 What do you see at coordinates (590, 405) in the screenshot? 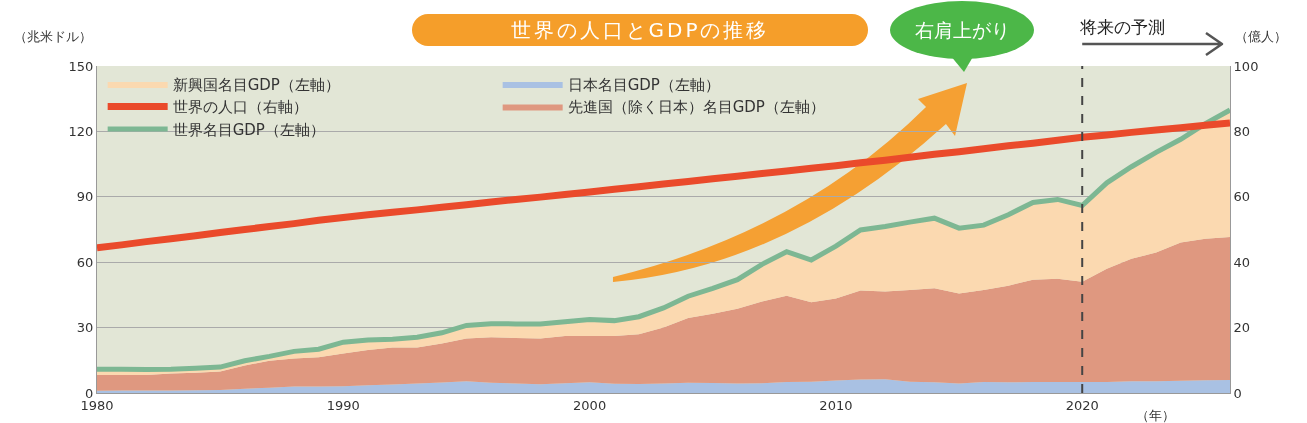
I see `x-tick-label: 2000` at bounding box center [590, 405].